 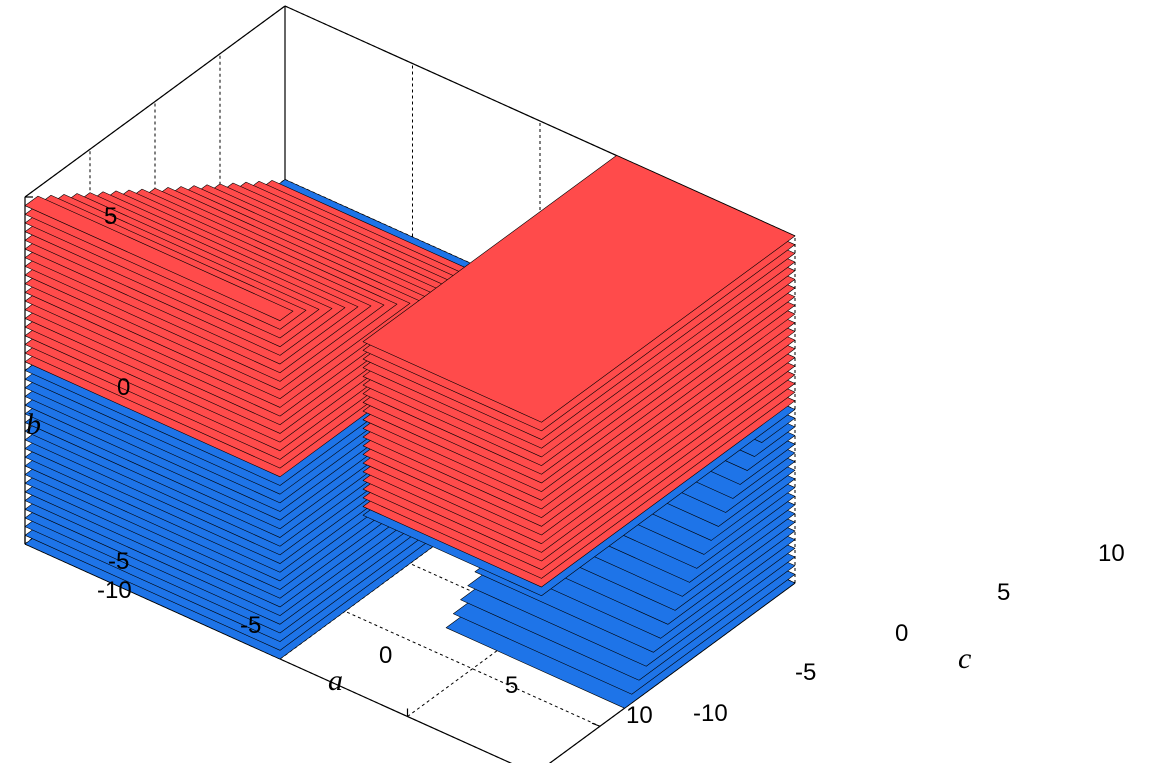 What do you see at coordinates (114, 590) in the screenshot?
I see `tick-label-a-1: -10` at bounding box center [114, 590].